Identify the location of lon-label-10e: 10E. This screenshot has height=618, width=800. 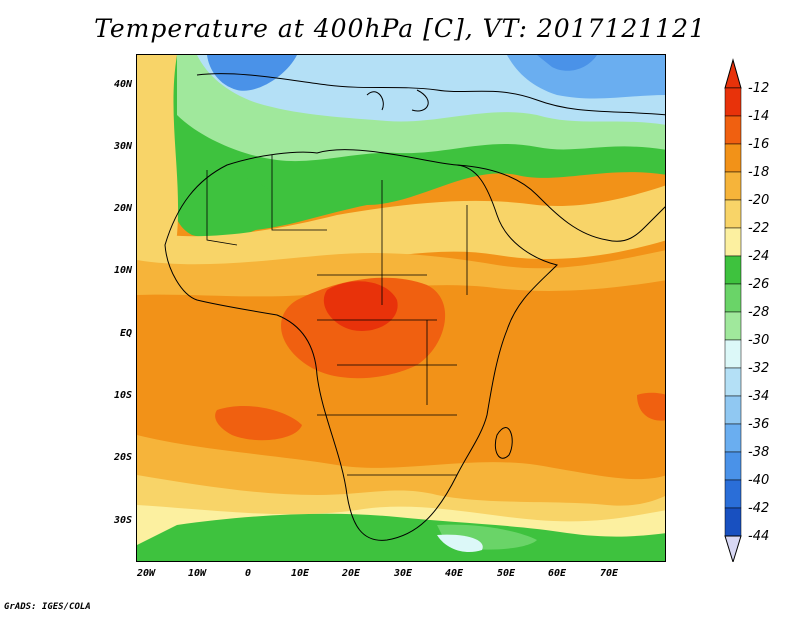
(300, 573).